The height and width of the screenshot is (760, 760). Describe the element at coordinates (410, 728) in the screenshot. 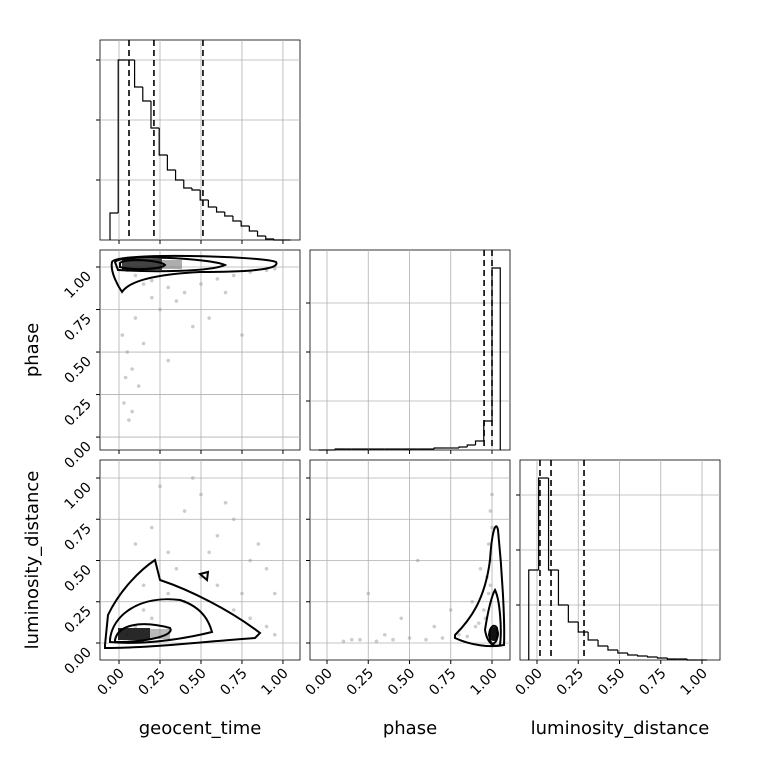

I see `x-axis-label: phase` at that location.